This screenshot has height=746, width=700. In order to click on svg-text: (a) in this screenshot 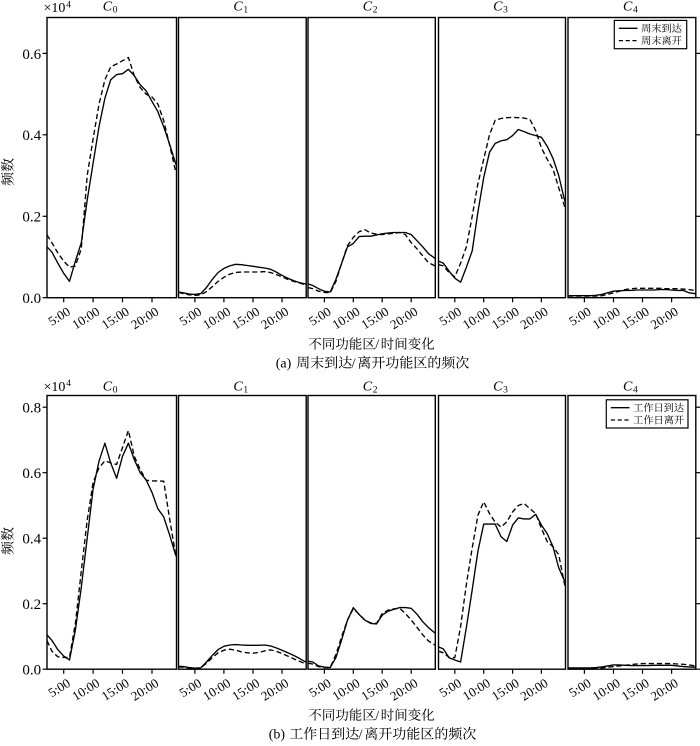, I will do `click(284, 364)`.